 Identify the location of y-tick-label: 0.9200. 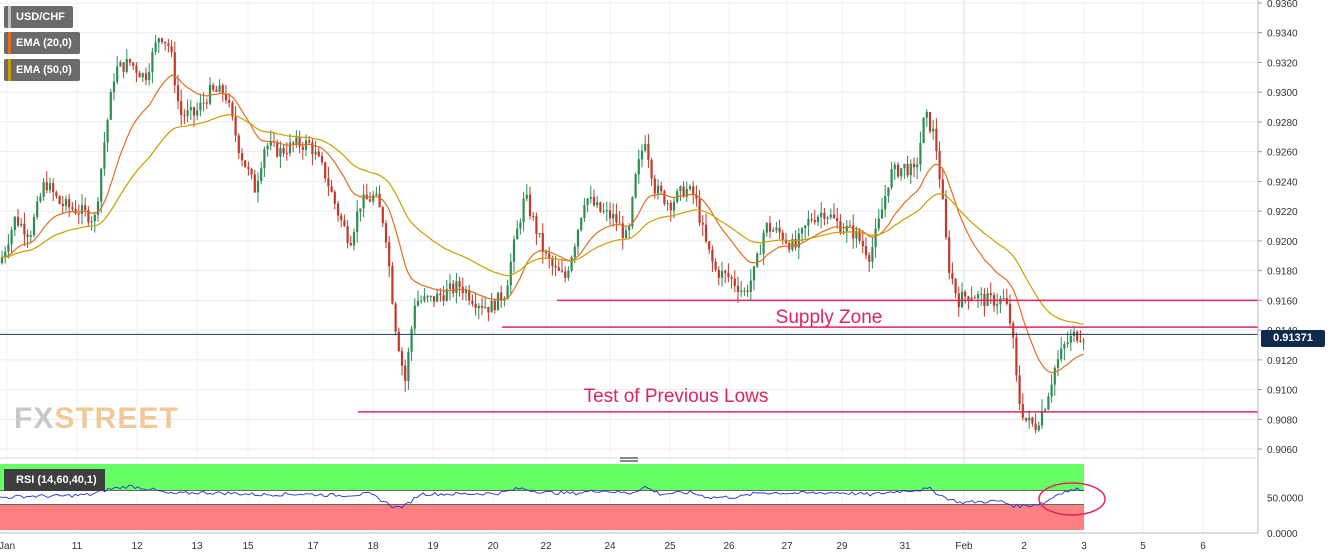
(1282, 242).